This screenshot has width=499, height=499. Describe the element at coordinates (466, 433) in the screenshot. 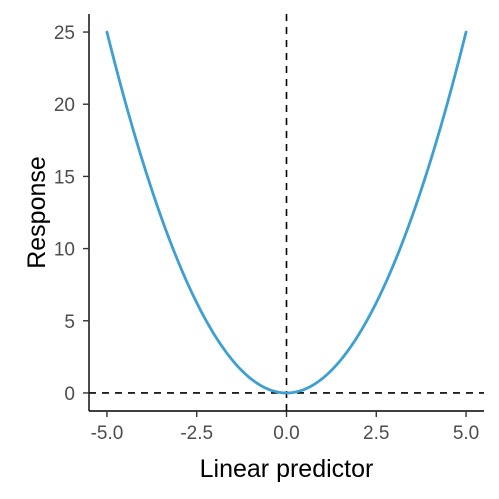

I see `x-tick-label: 5.0` at that location.